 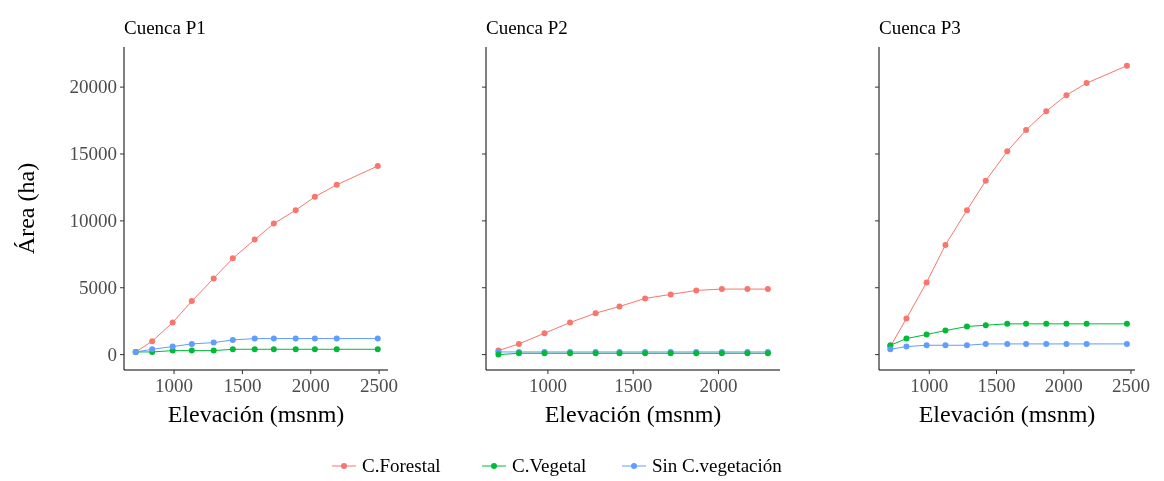 What do you see at coordinates (401, 465) in the screenshot?
I see `legend-label: C.Forestal` at bounding box center [401, 465].